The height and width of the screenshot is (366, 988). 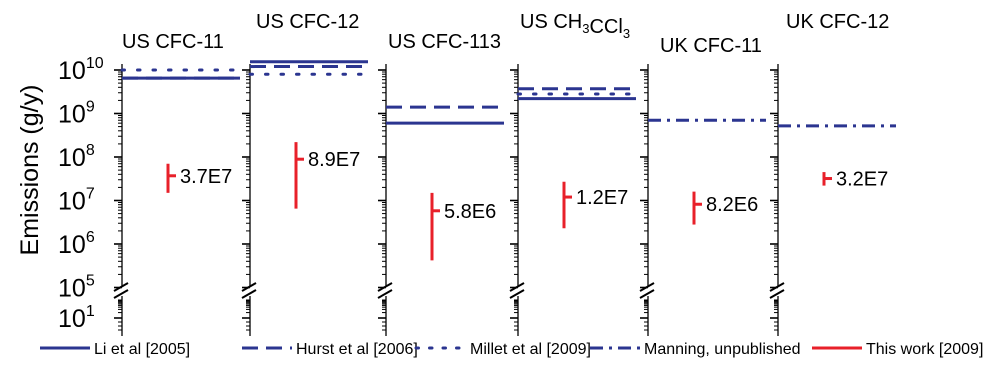 I want to click on panel: UK CFC-12 3.2E7, so click(x=832, y=173).